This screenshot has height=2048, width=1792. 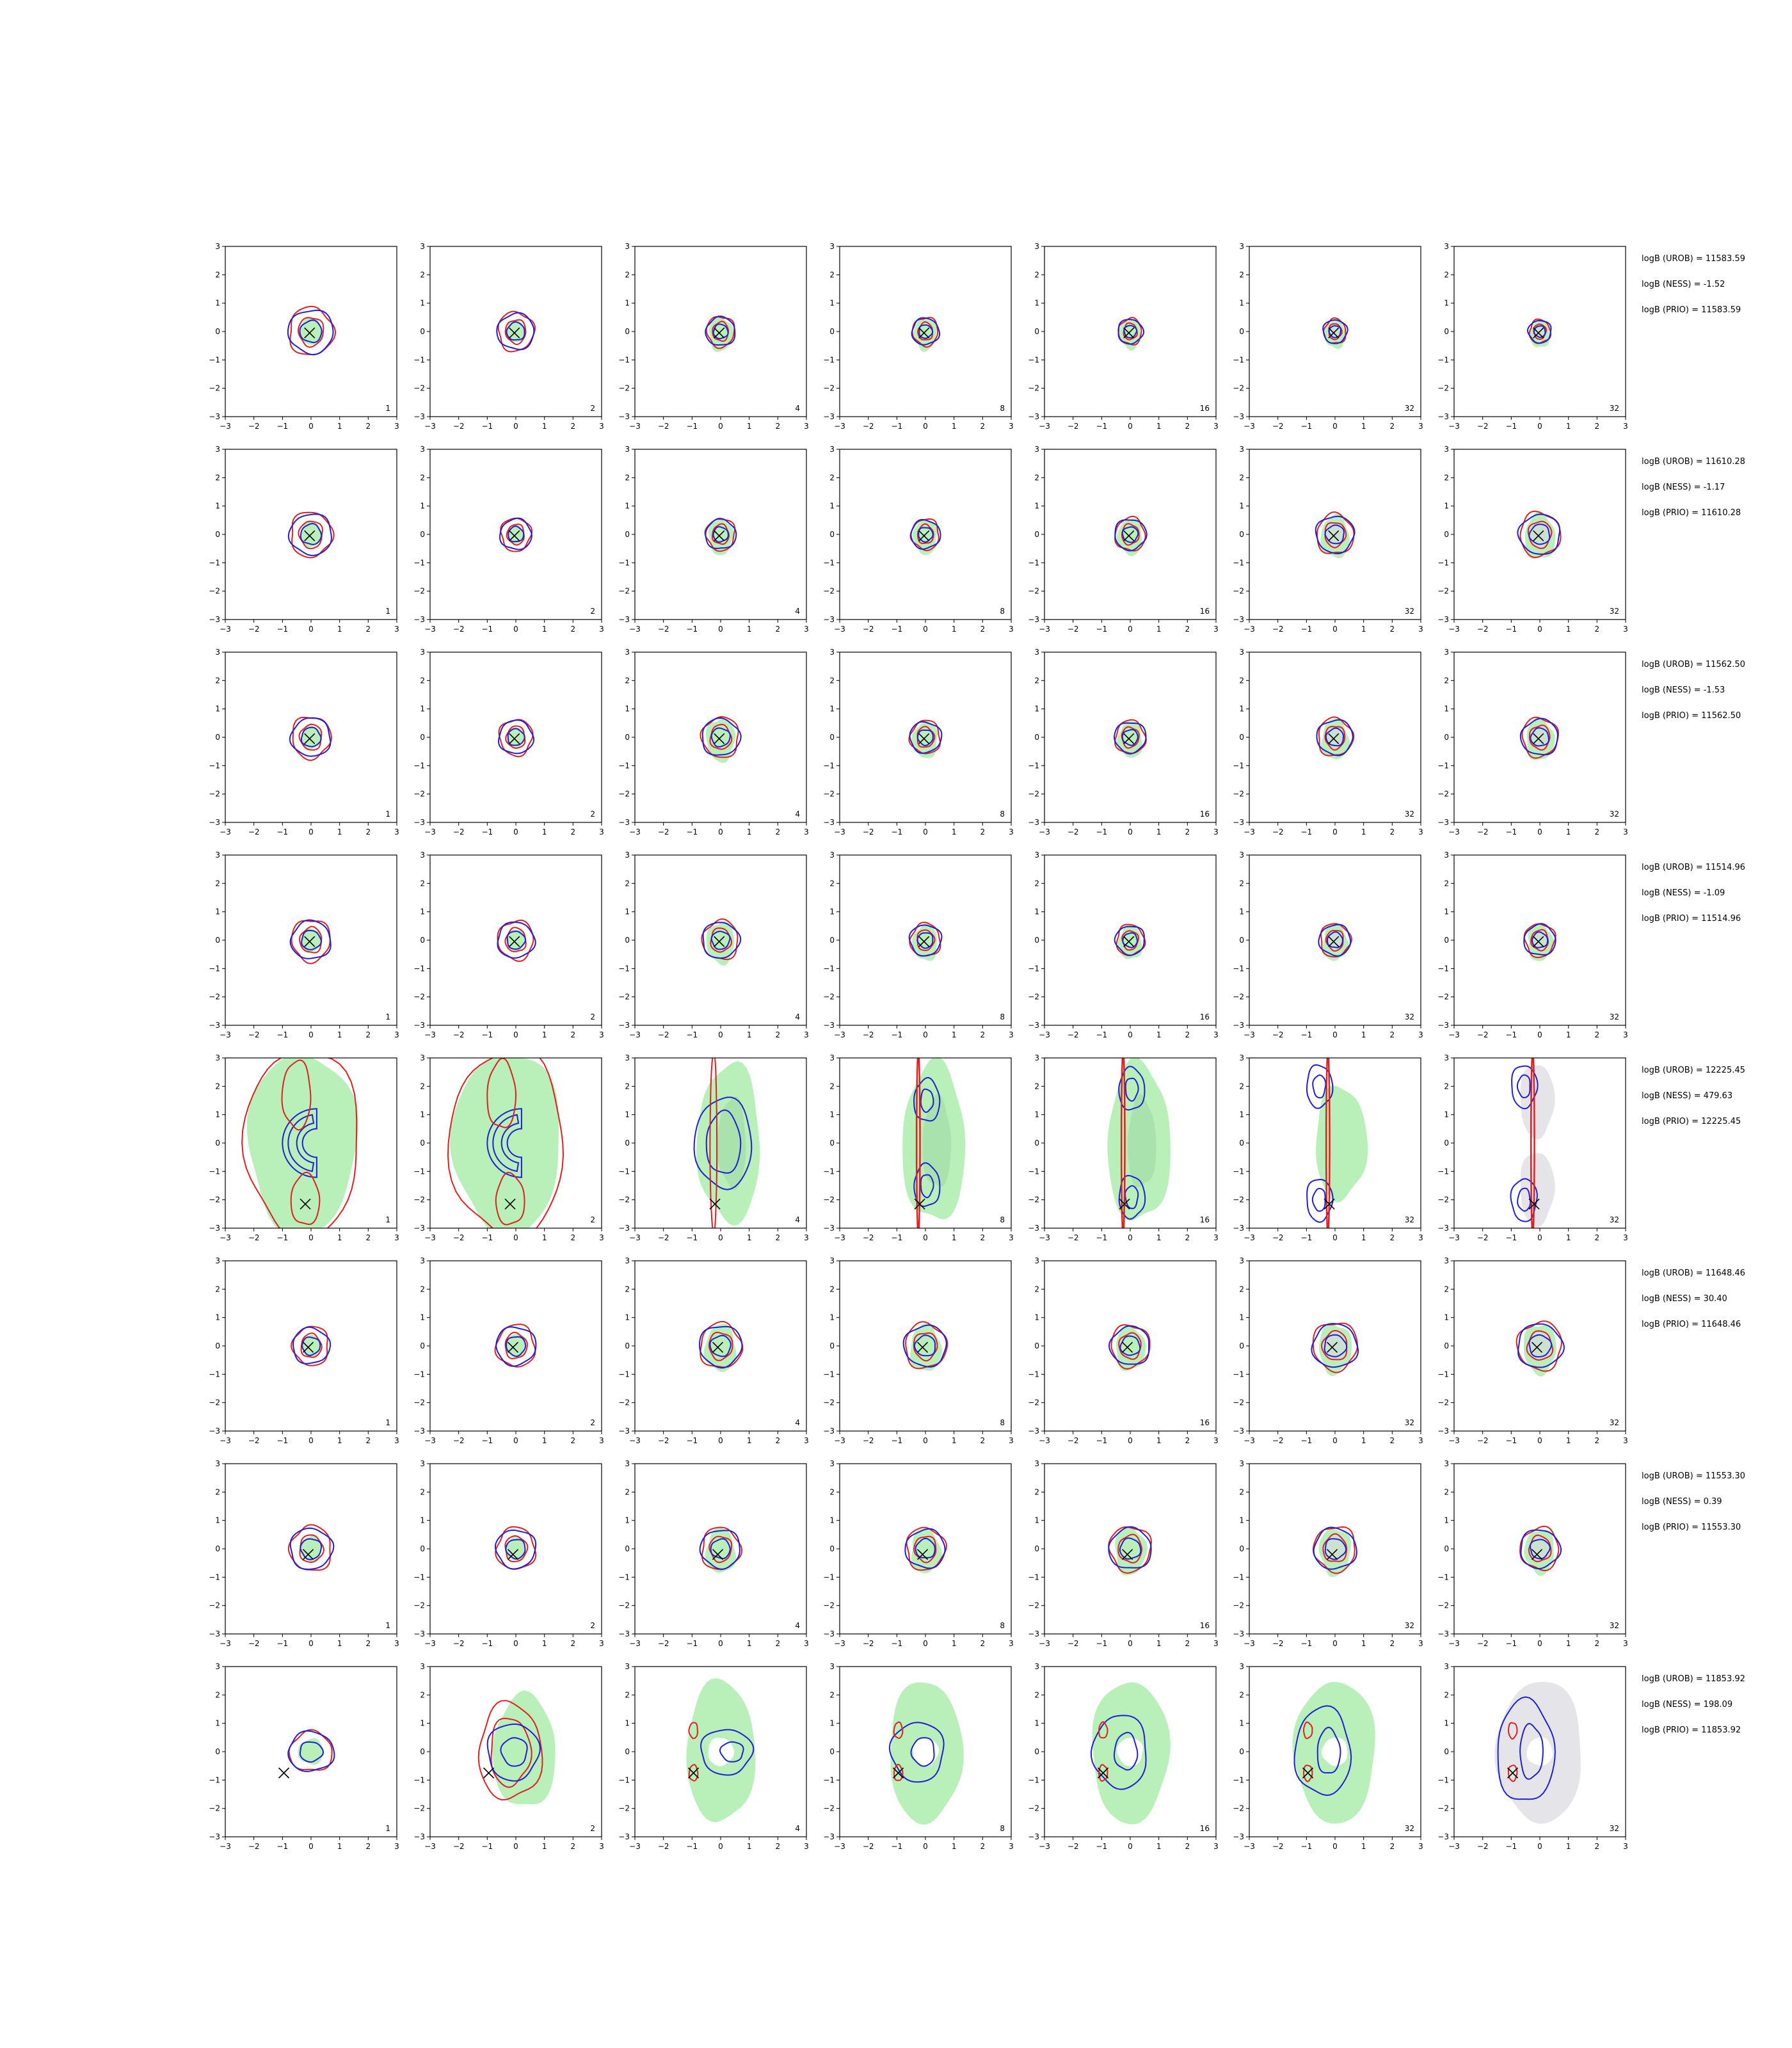 I want to click on subplot-r8-c1: −3 −2 −1 0 1 2 3 3 2 1 0 −1 −2 −3 1, so click(x=304, y=1756).